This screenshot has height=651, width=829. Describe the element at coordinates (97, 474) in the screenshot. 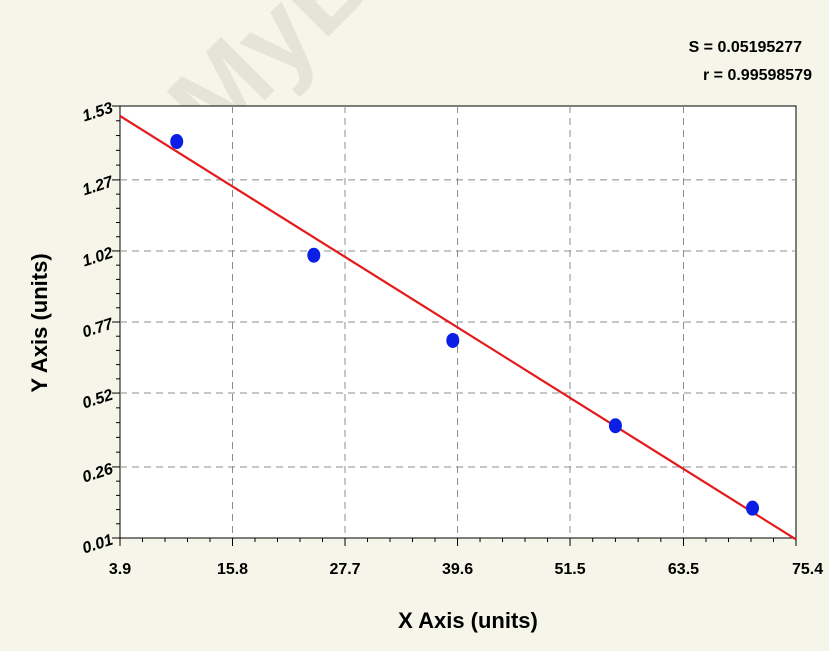

I see `y-tick-label: 0.26` at that location.